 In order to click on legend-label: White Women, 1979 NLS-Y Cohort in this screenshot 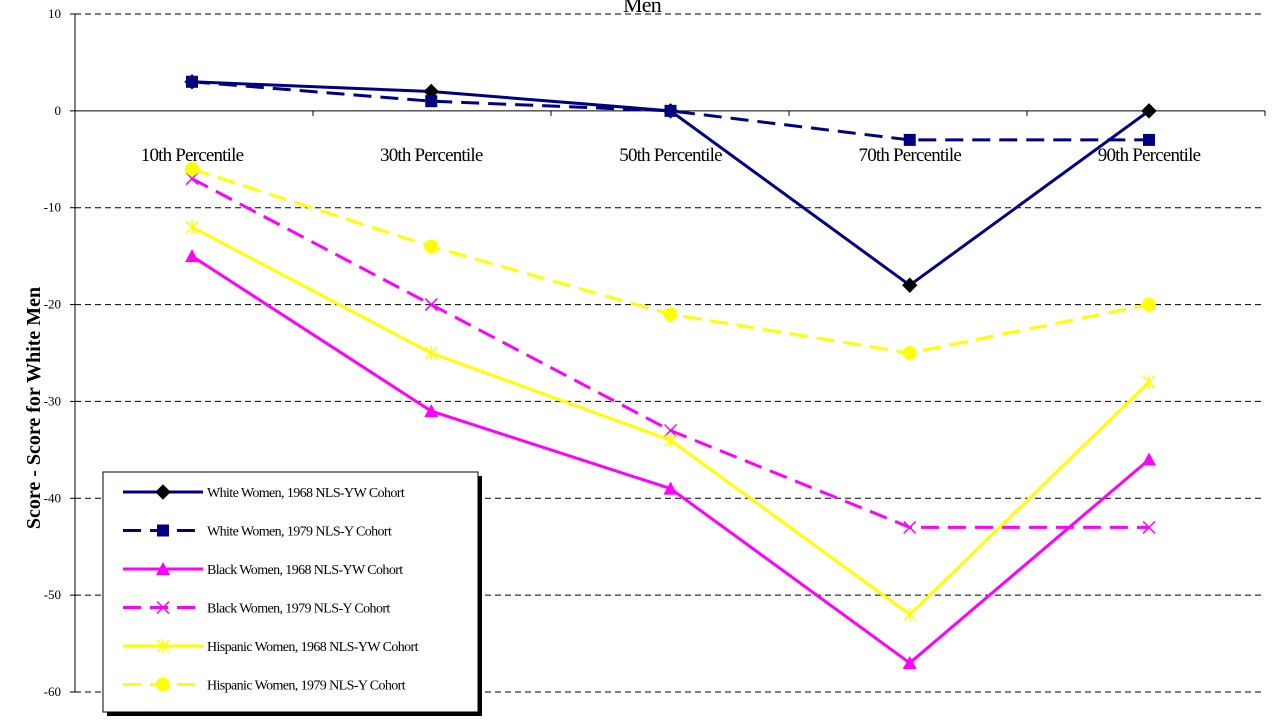, I will do `click(299, 532)`.